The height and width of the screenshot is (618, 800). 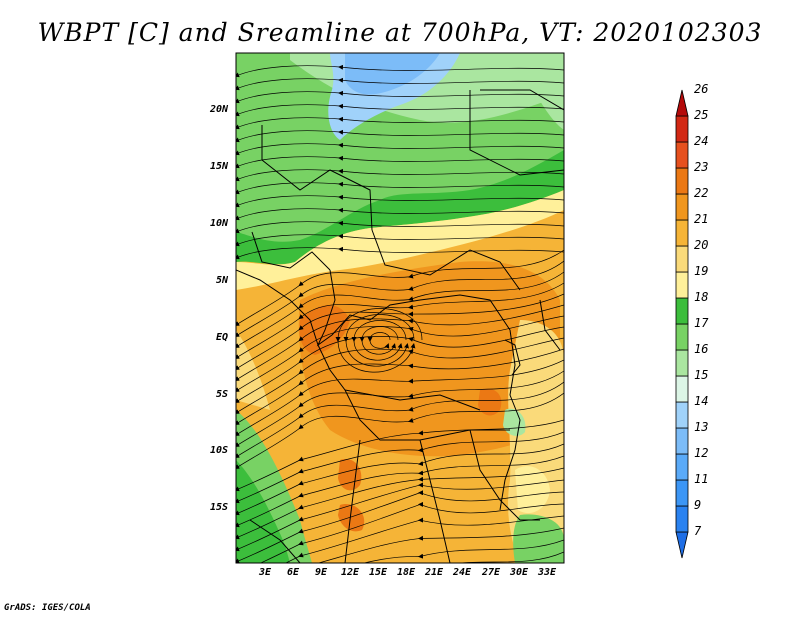 I want to click on lat-tick-label: EQ, so click(x=221, y=337).